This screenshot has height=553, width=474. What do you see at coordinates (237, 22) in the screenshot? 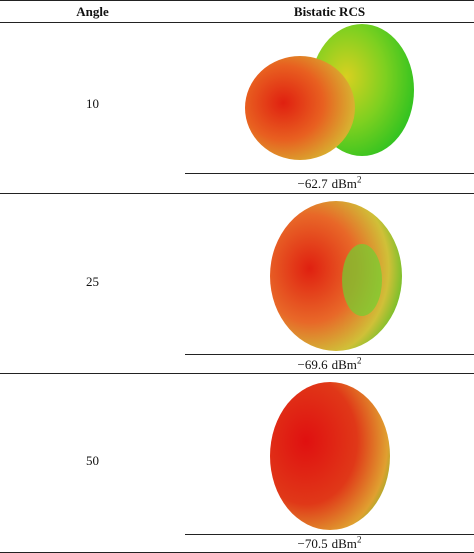
I see `header-rule` at bounding box center [237, 22].